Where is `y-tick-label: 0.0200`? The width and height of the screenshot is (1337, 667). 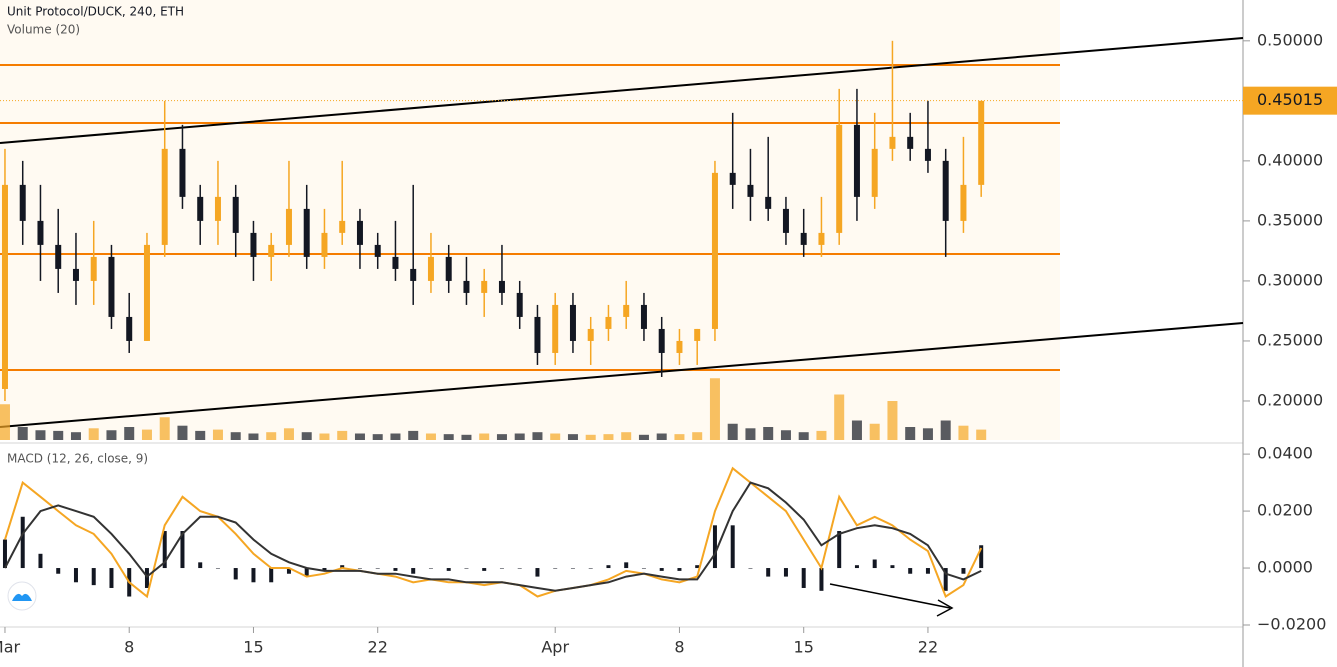 y-tick-label: 0.0200 is located at coordinates (1285, 510).